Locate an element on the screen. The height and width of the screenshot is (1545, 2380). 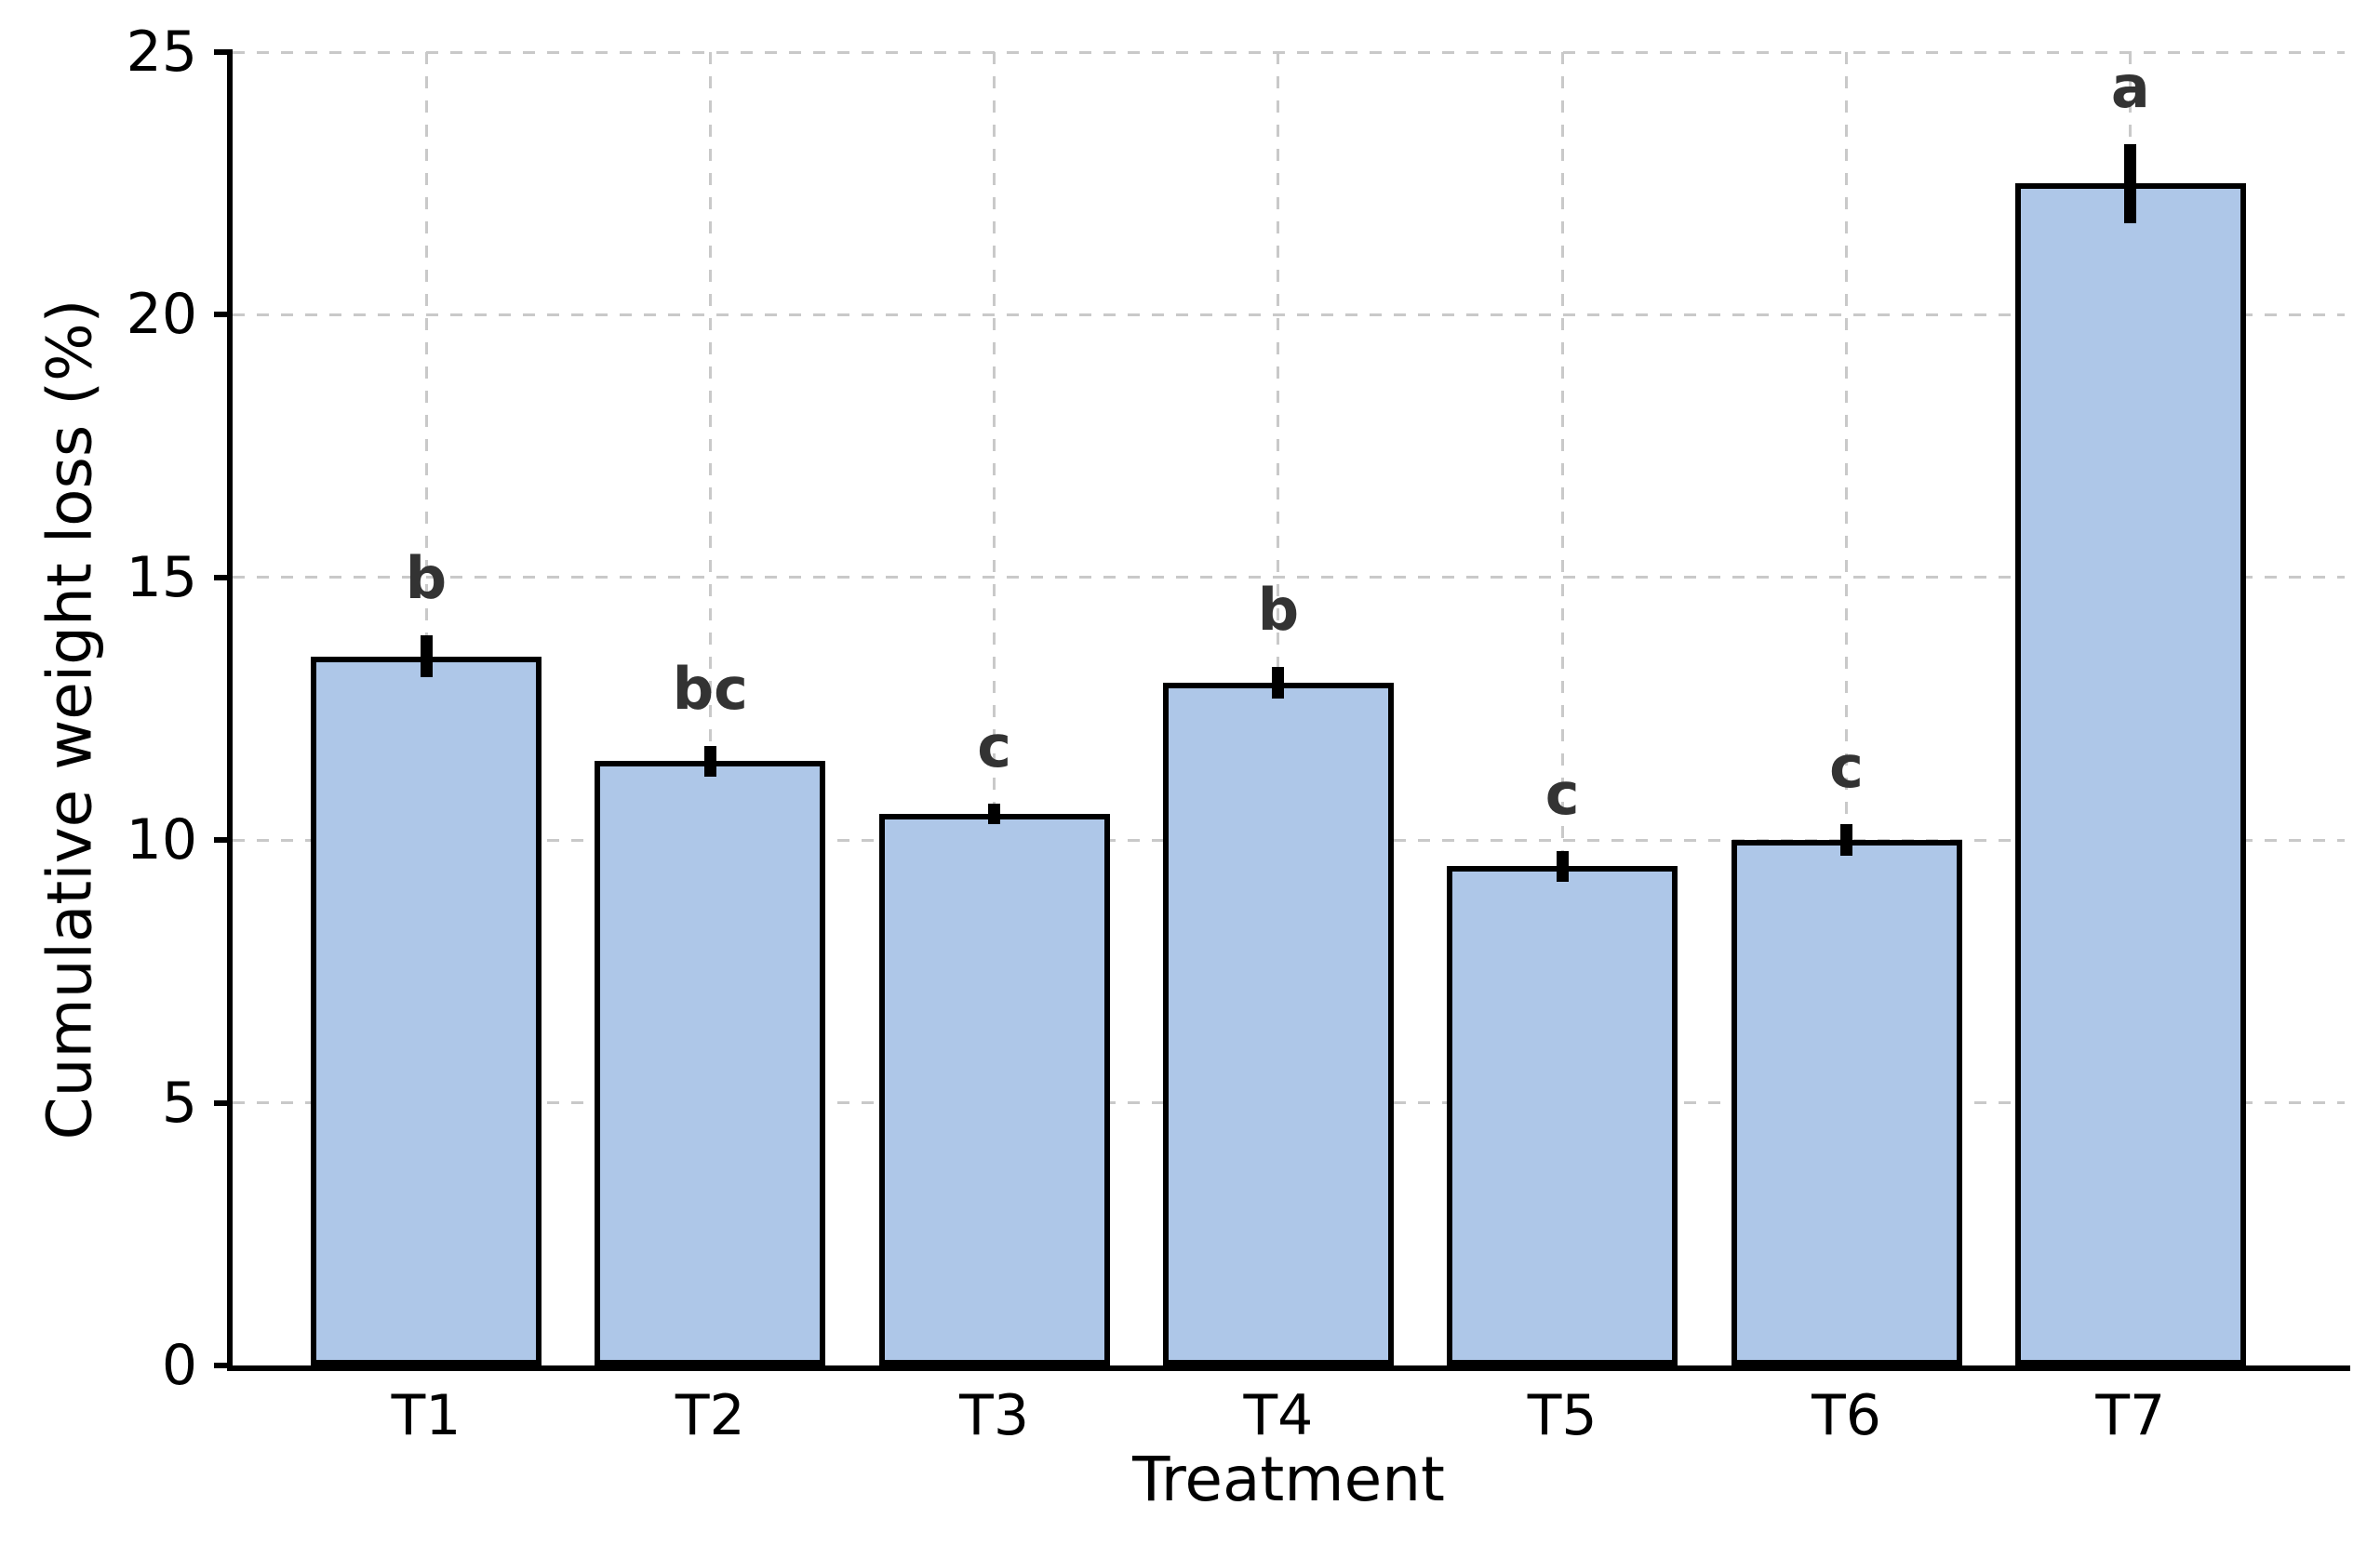
y-axis-label: Cumulative weight loss (%) is located at coordinates (69, 719).